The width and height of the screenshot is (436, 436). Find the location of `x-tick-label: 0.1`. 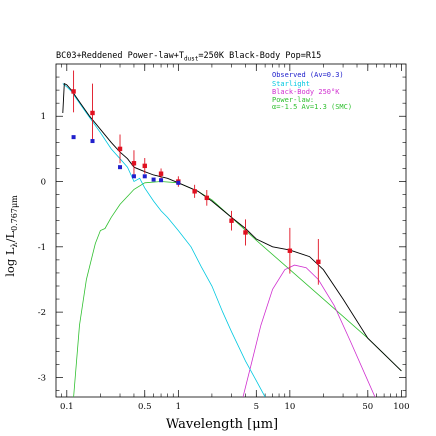

x-tick-label: 0.1 is located at coordinates (67, 407).